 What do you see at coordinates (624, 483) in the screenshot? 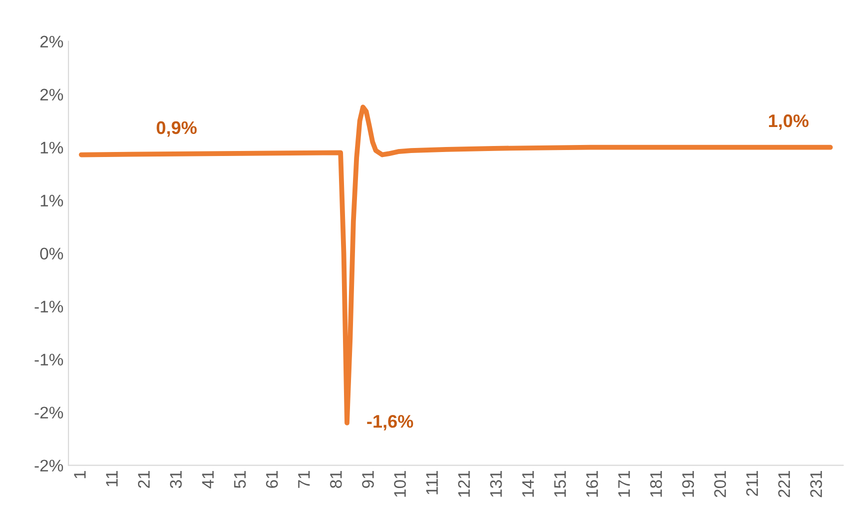
I see `x-tick-label: 171` at bounding box center [624, 483].